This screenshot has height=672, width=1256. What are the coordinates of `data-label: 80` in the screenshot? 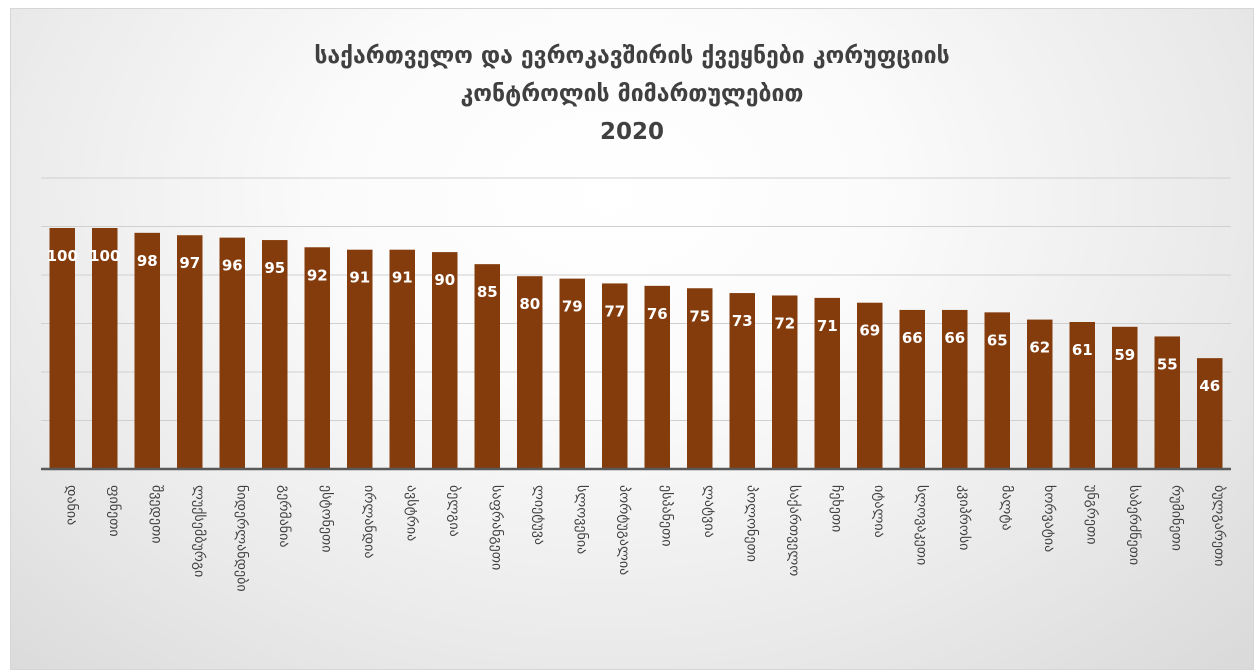 It's located at (529, 304).